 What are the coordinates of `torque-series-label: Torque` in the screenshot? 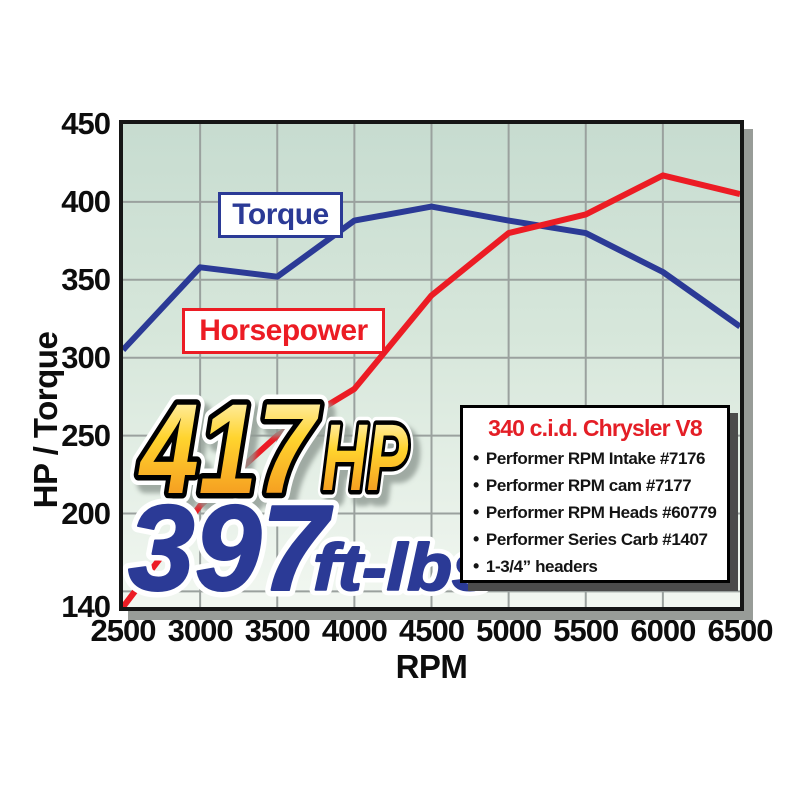 It's located at (280, 214).